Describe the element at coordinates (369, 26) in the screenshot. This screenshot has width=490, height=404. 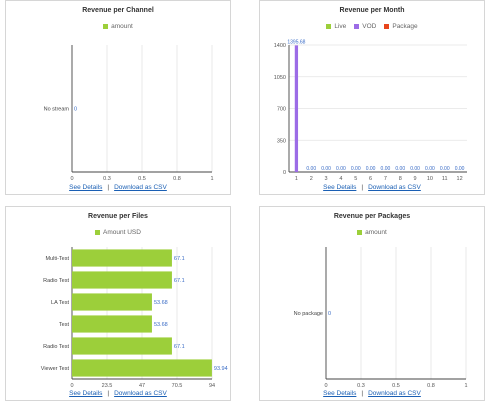
I see `legend-label: VOD` at that location.